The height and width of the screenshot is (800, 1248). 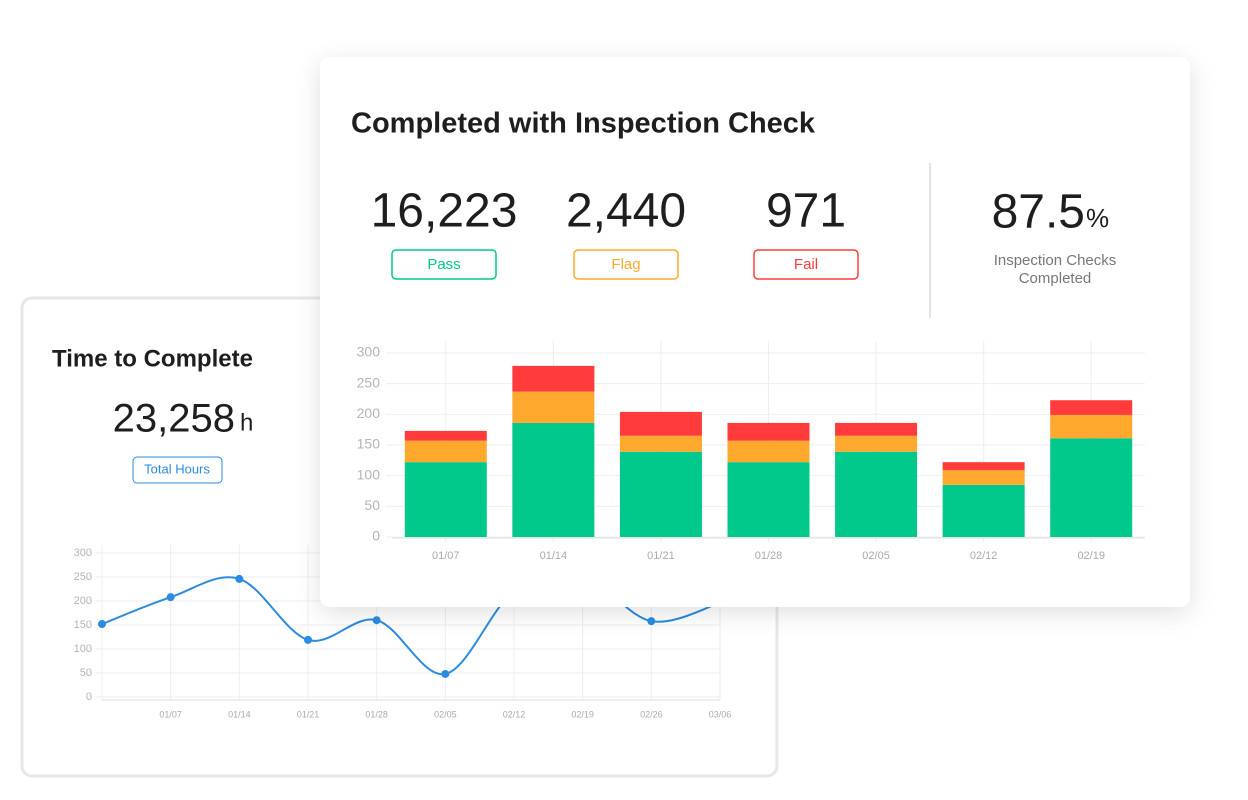 What do you see at coordinates (444, 211) in the screenshot?
I see `stat-value: 16,223` at bounding box center [444, 211].